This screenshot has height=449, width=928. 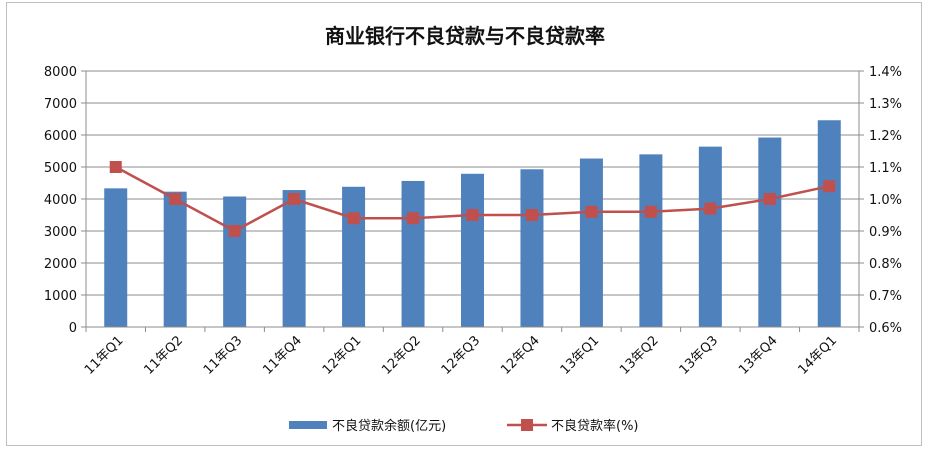 I want to click on right-tick-label: 0.8%, so click(x=885, y=264).